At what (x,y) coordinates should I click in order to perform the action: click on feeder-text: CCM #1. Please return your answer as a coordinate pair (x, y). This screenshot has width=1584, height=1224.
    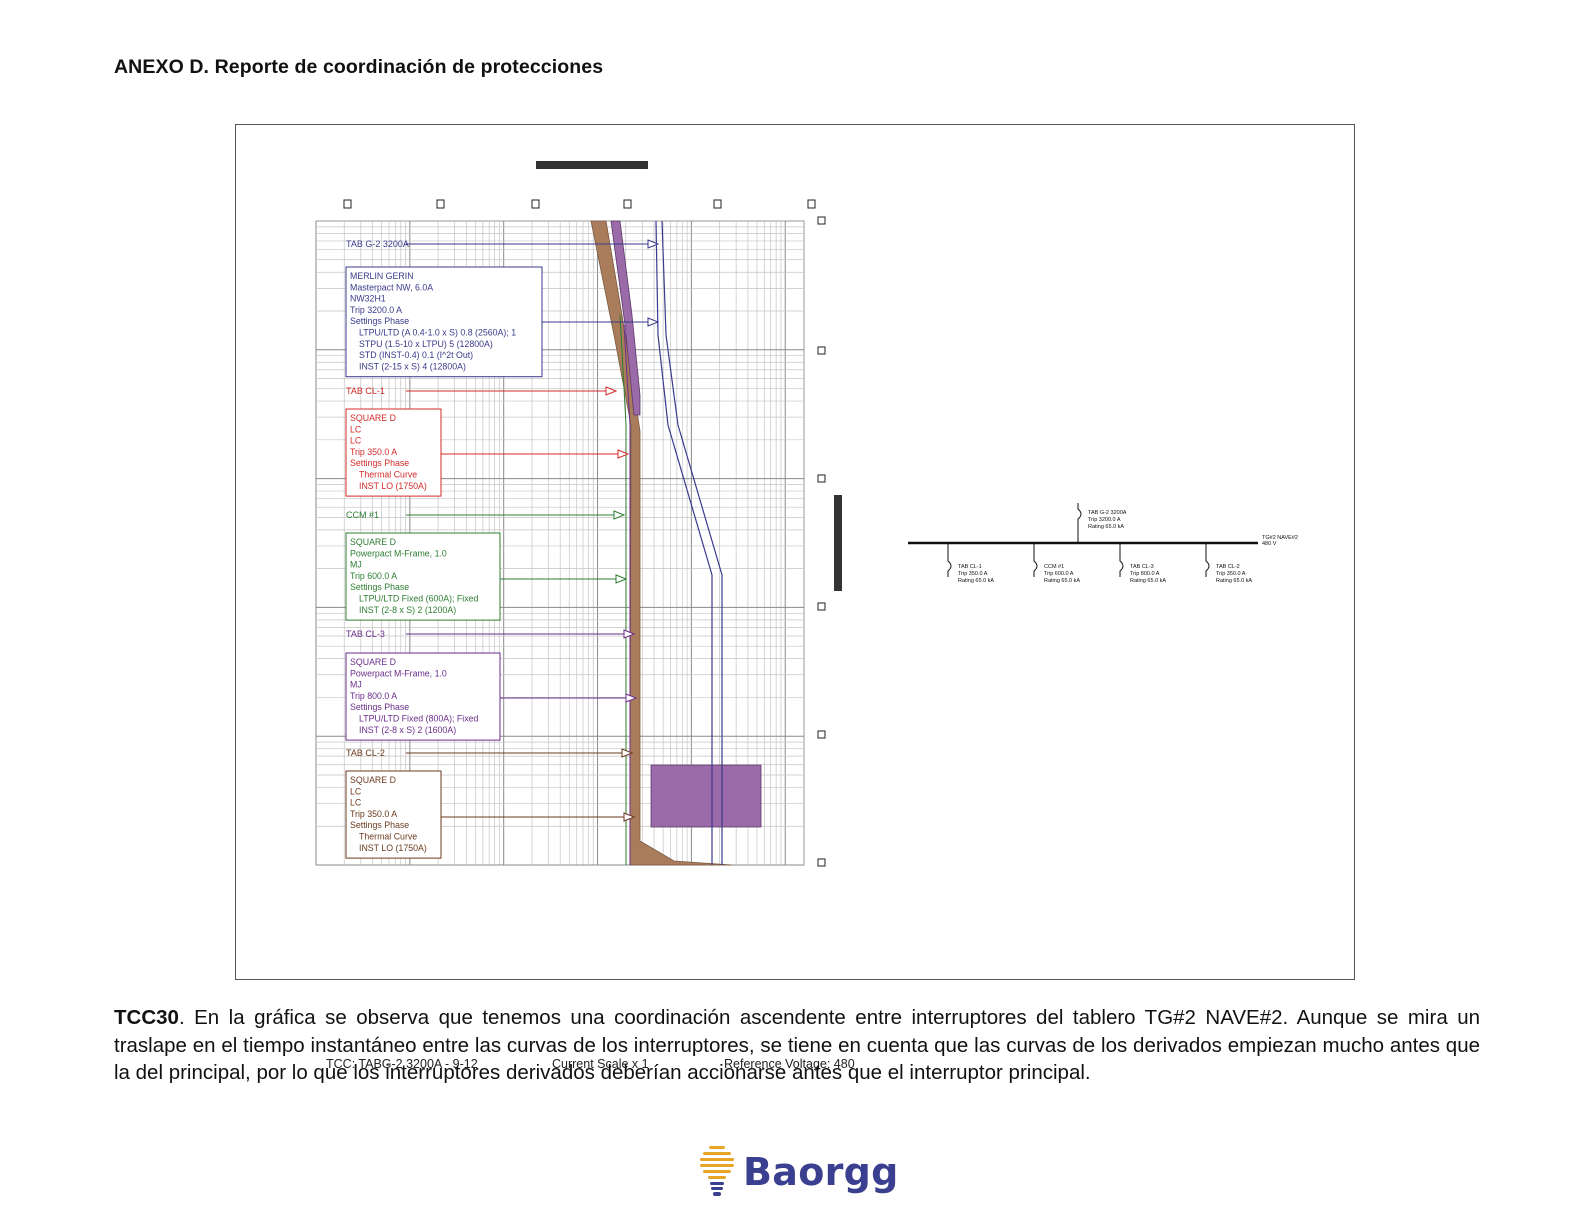
    Looking at the image, I should click on (1054, 567).